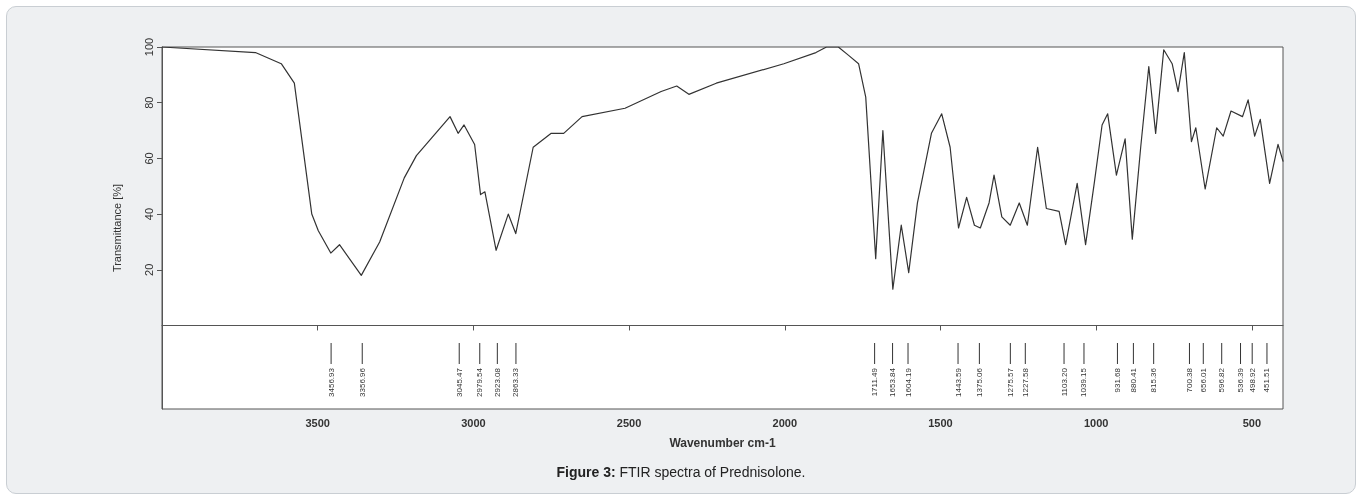  Describe the element at coordinates (148, 158) in the screenshot. I see `y-tick-label: 60` at that location.